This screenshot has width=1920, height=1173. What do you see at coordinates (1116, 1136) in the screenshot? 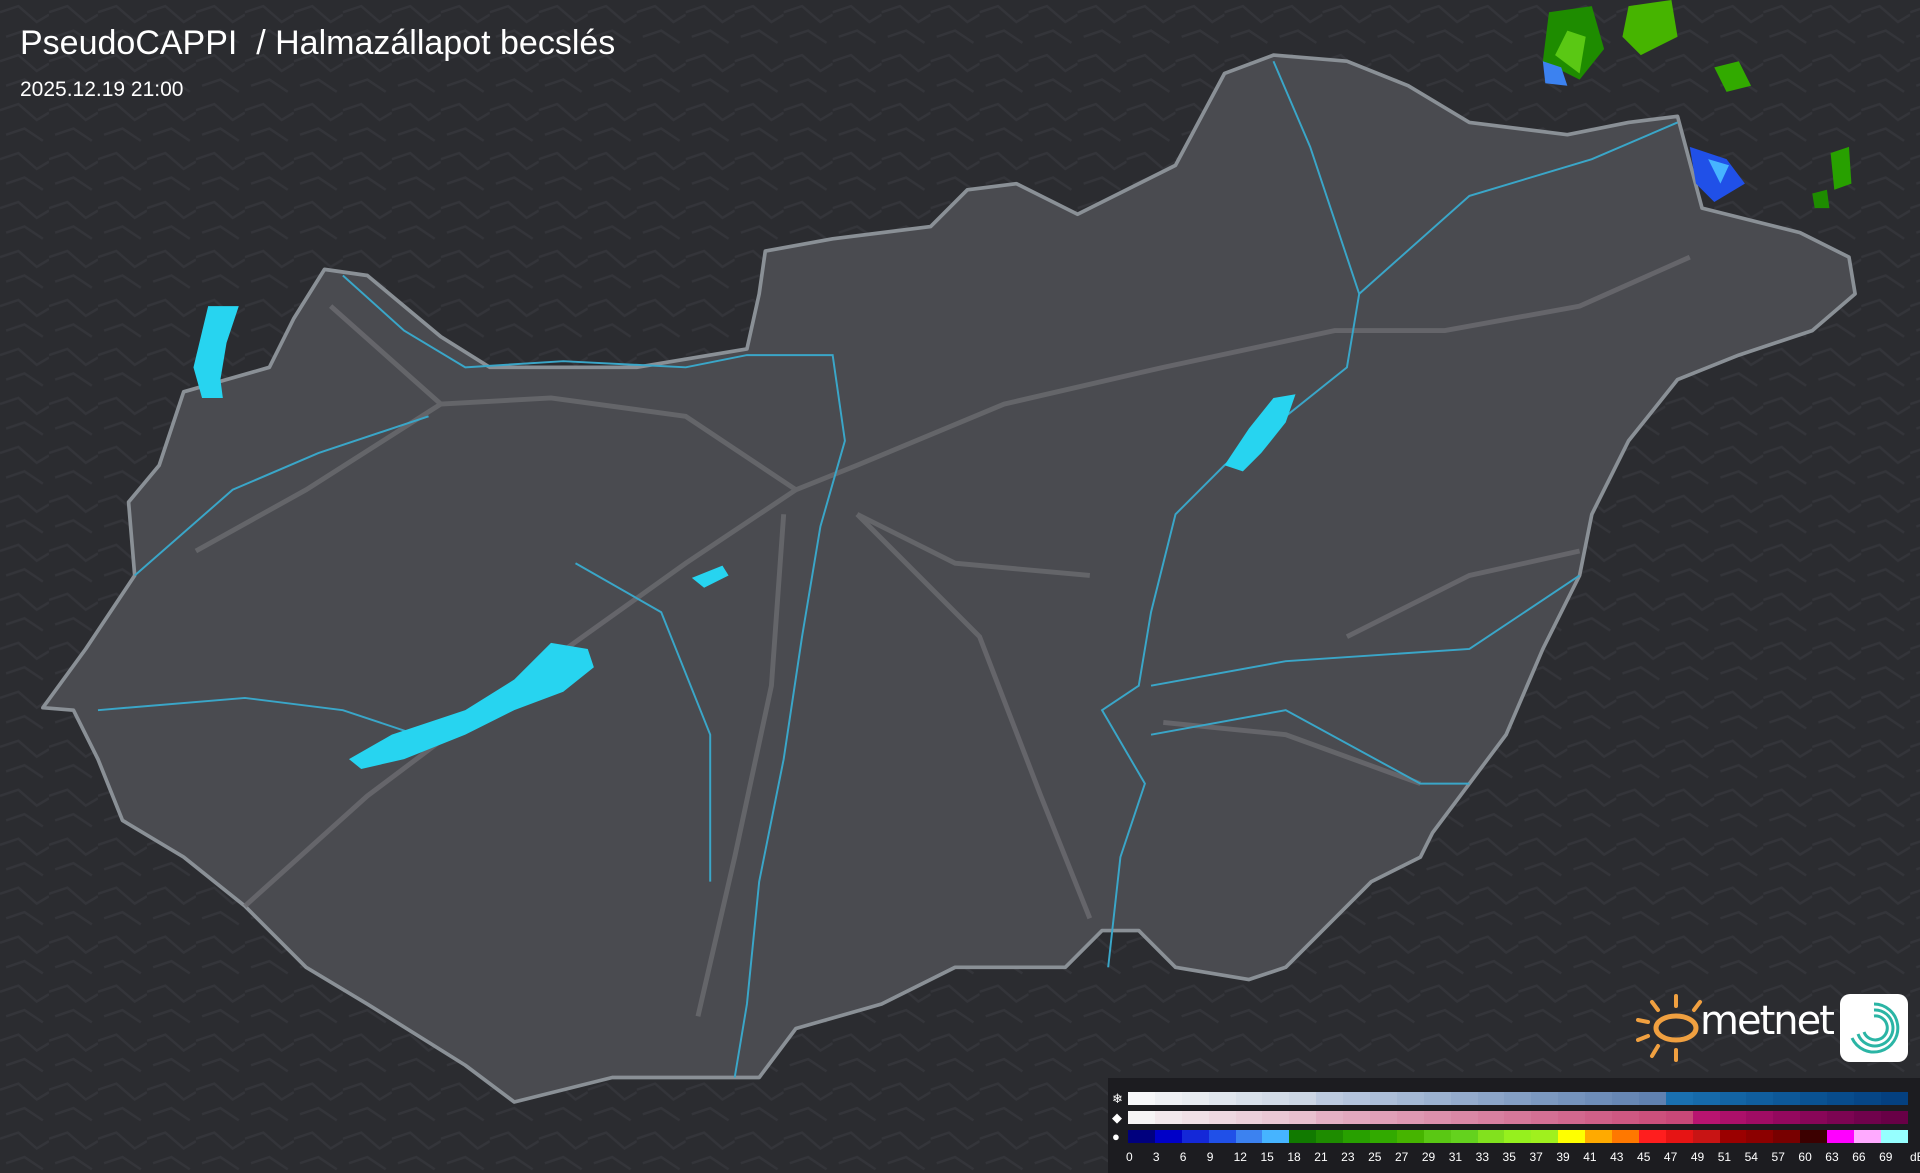
I see `rain-drop-icon: ●` at bounding box center [1116, 1136].